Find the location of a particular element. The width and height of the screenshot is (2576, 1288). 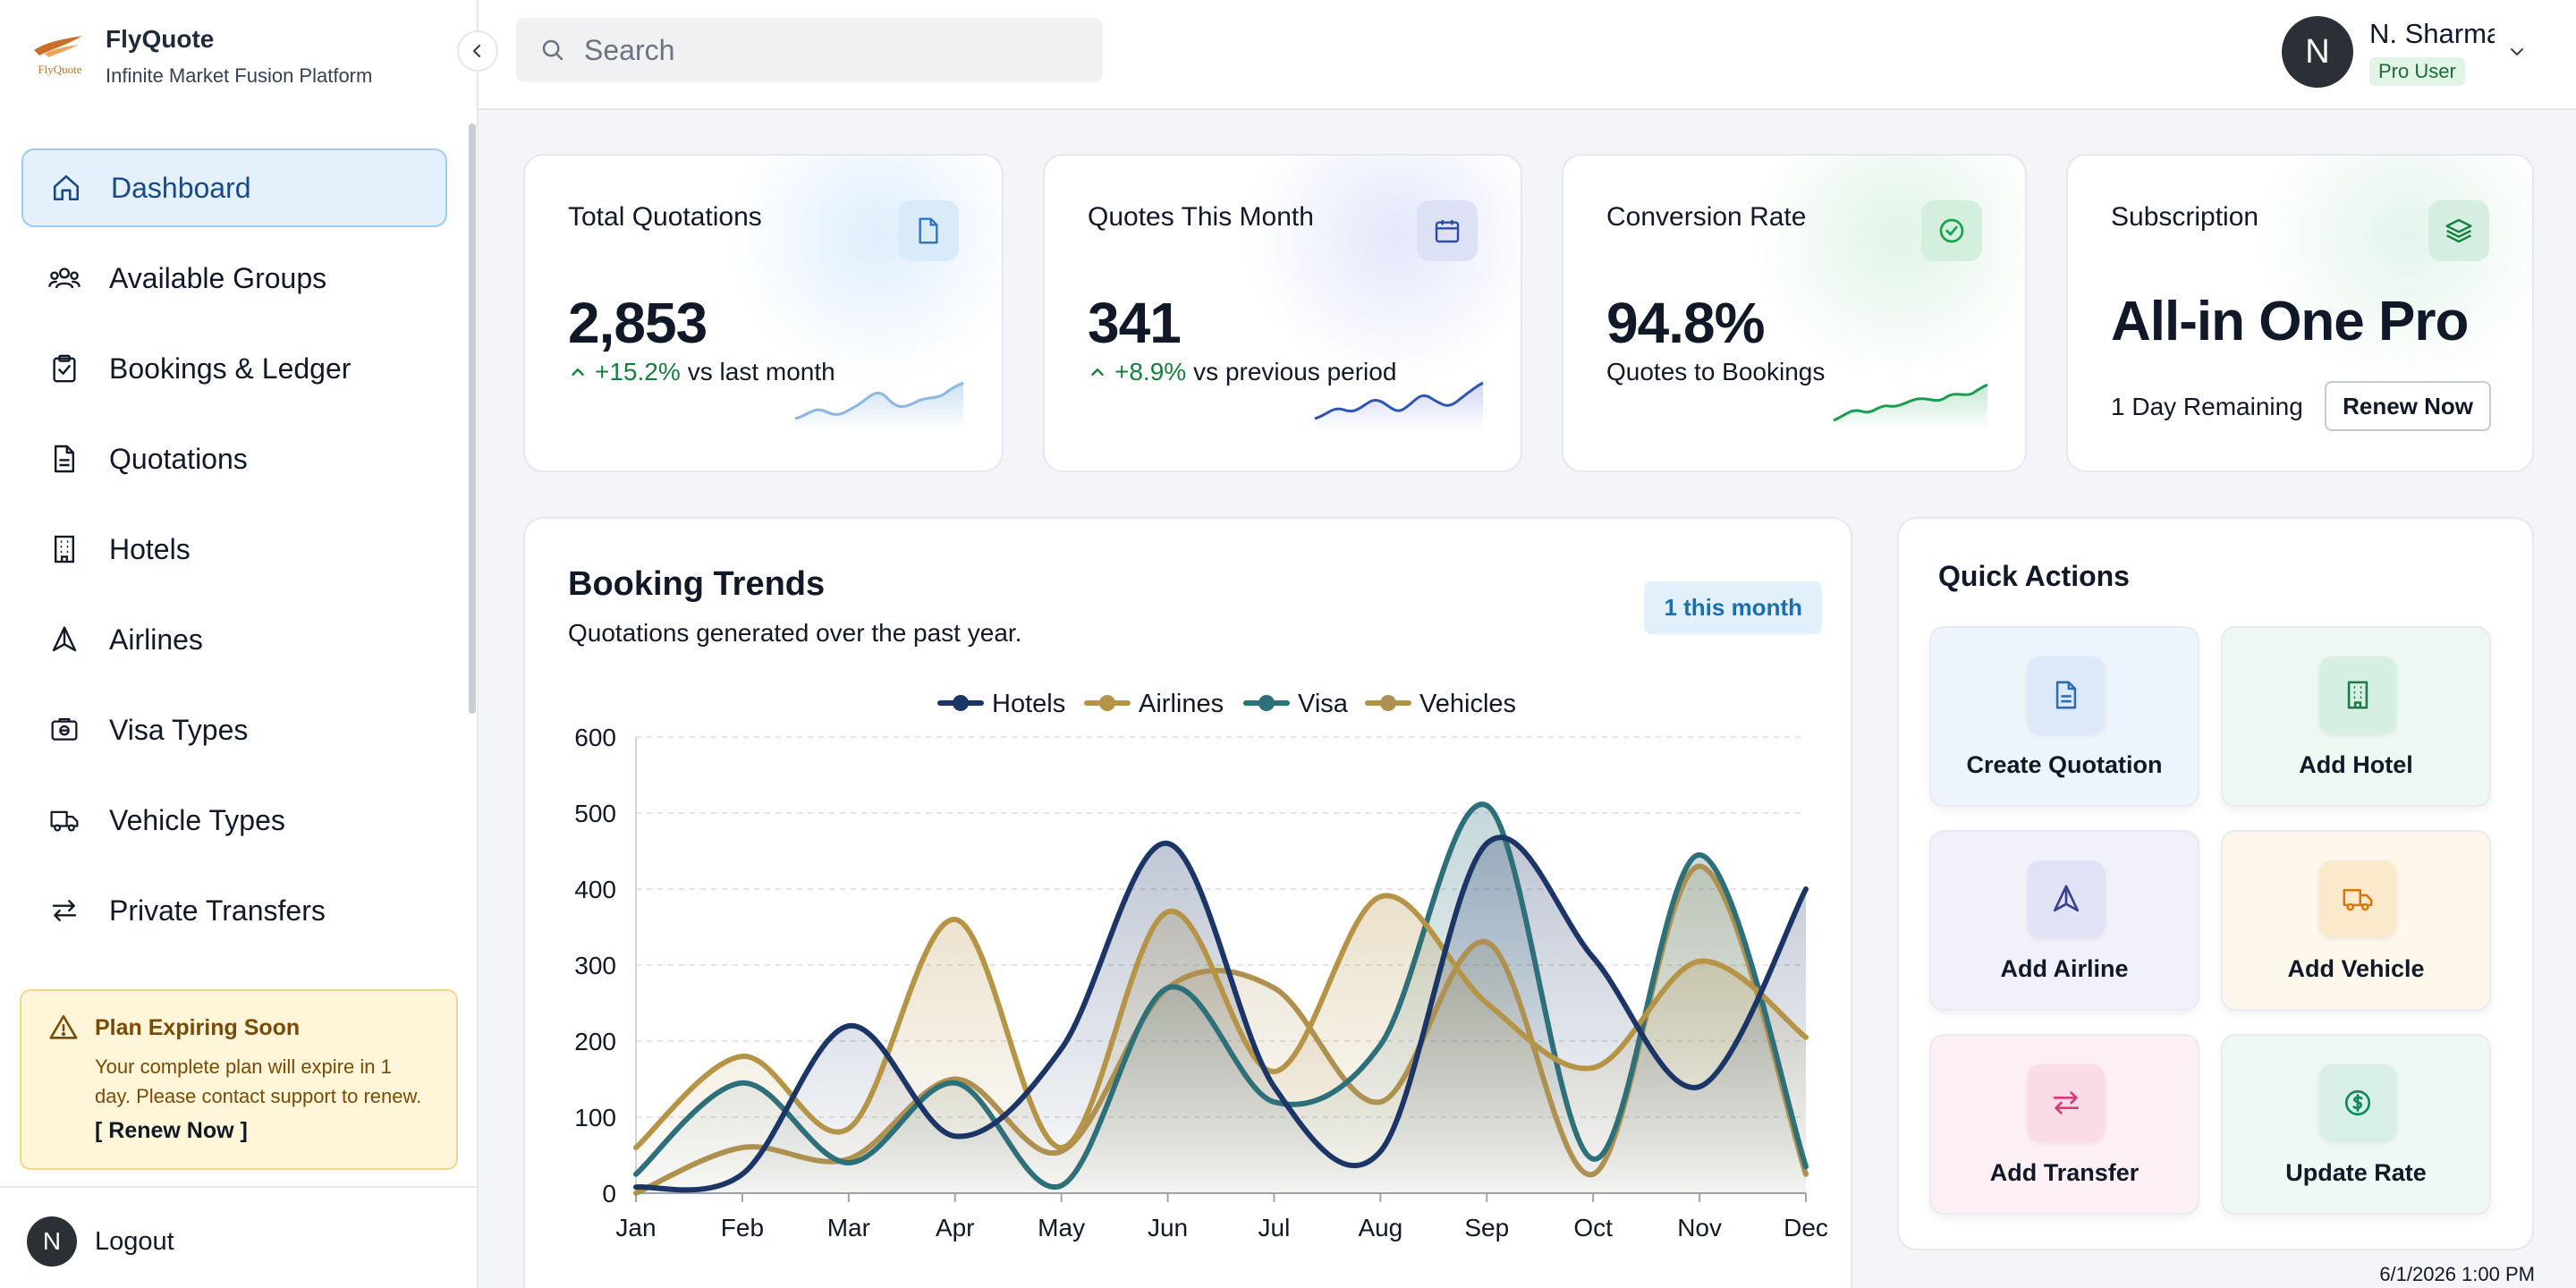

renew-now-button: Renew Now is located at coordinates (2408, 406).